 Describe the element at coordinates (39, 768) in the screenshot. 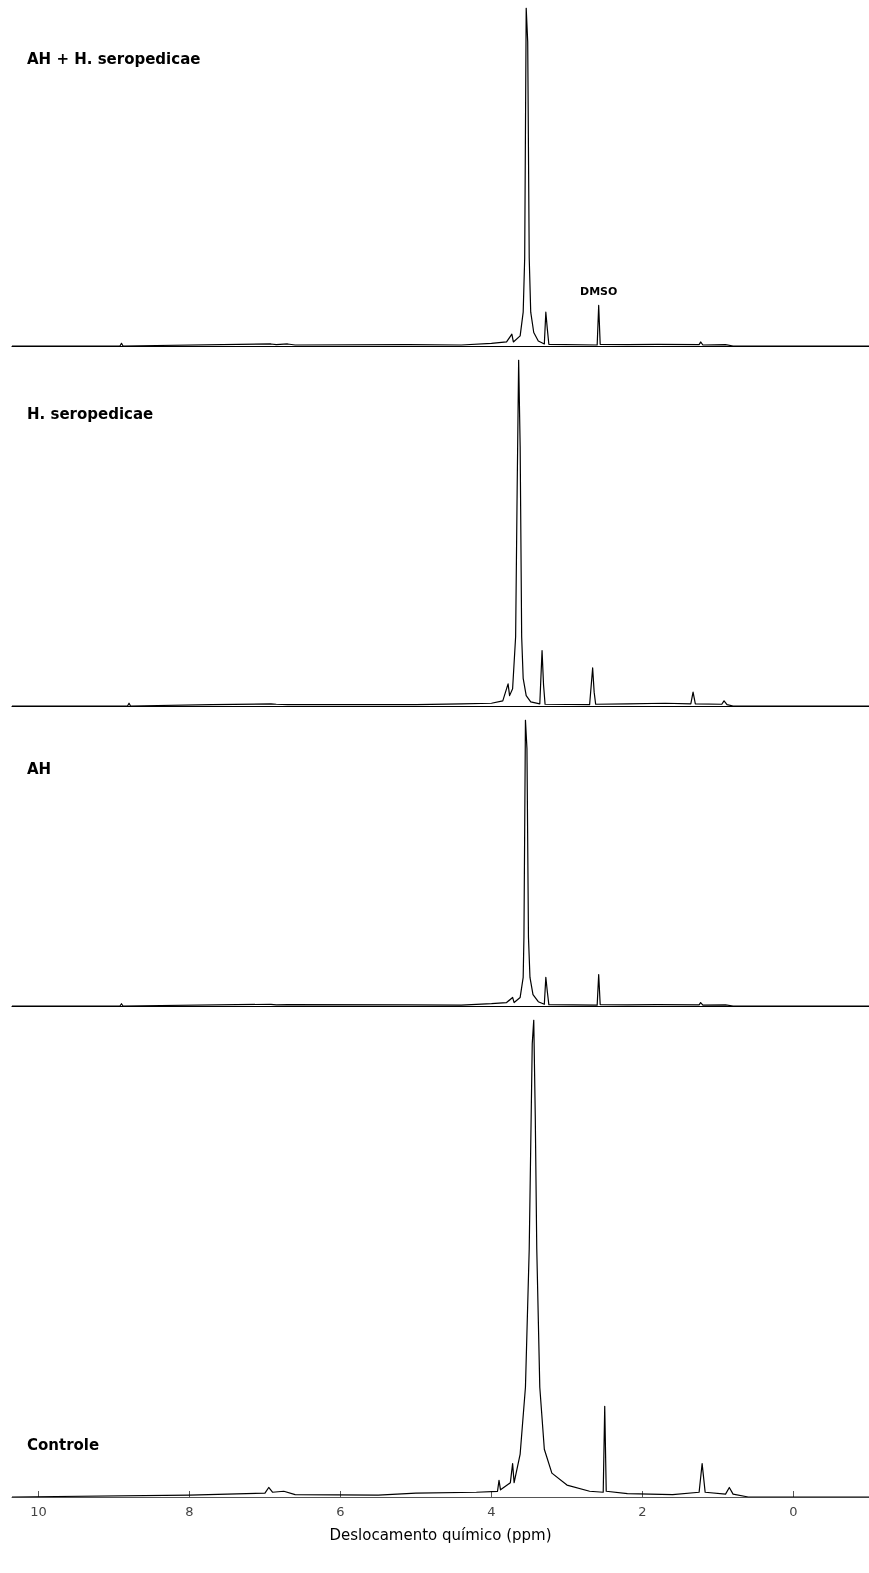

I see `text: AH` at that location.